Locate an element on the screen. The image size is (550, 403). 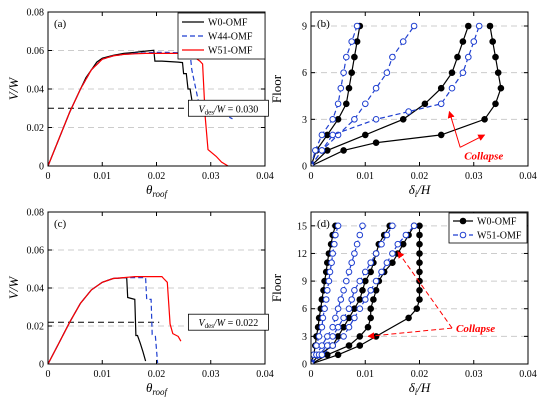
series-line-W0-OMF is located at coordinates (97, 320).